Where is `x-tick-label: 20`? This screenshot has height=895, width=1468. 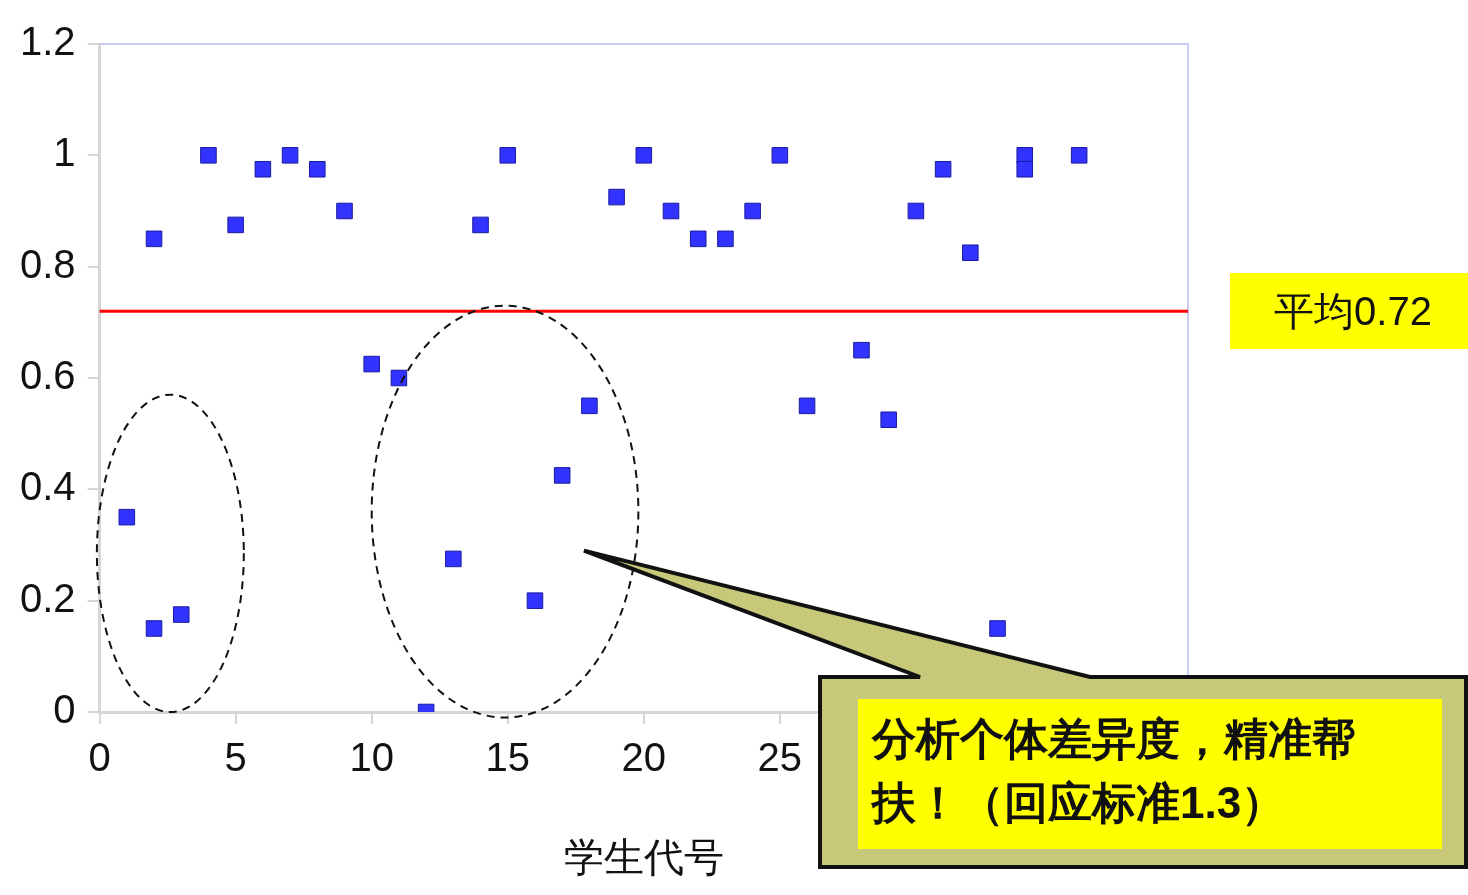
x-tick-label: 20 is located at coordinates (644, 757).